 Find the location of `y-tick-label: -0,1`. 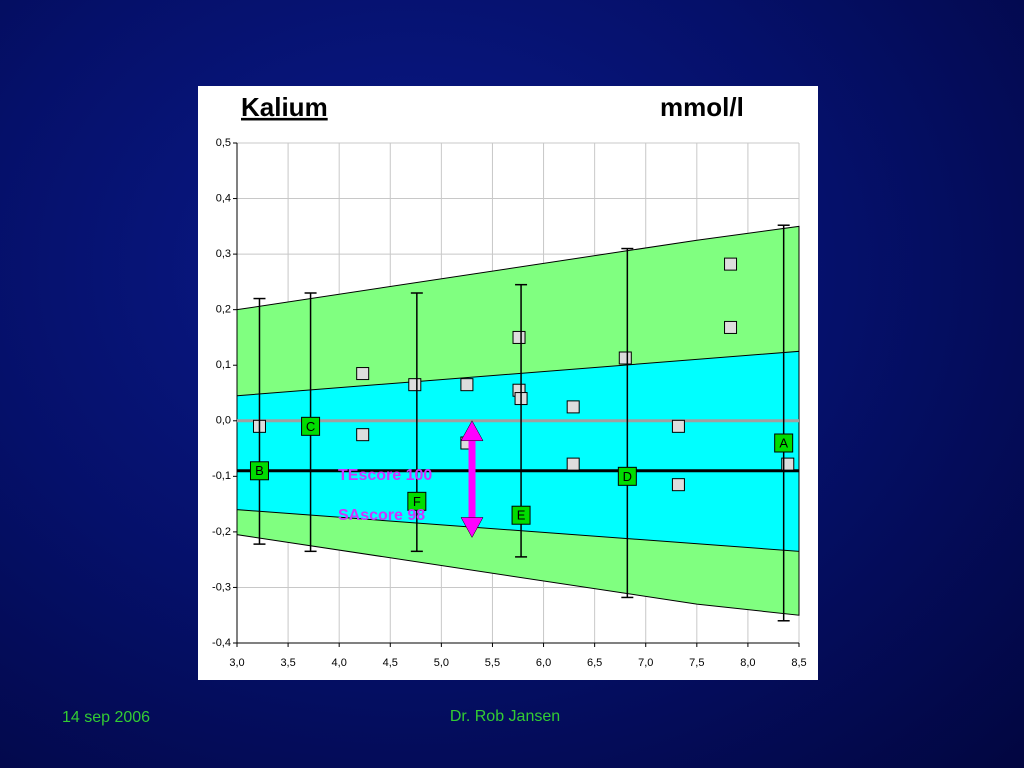

y-tick-label: -0,1 is located at coordinates (221, 476).